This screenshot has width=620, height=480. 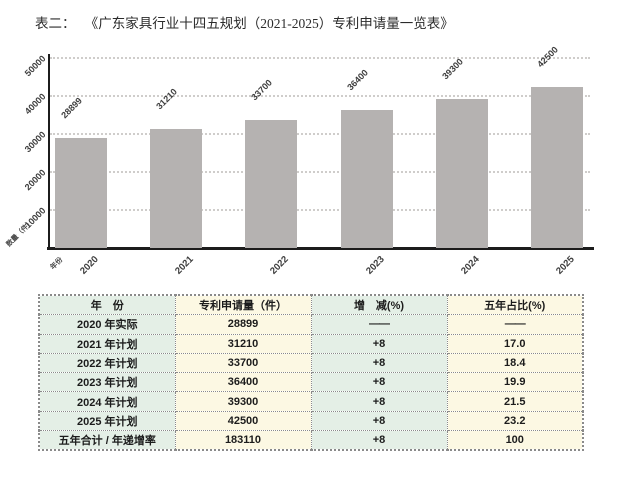 What do you see at coordinates (49, 151) in the screenshot?
I see `y-axis-line` at bounding box center [49, 151].